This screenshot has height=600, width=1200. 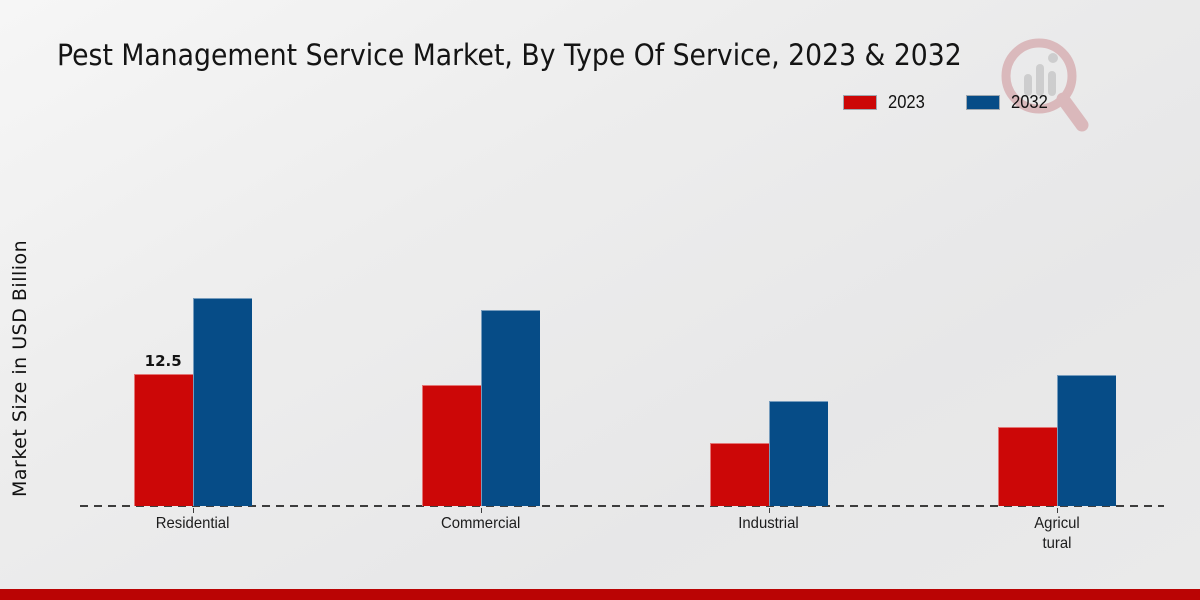 What do you see at coordinates (798, 453) in the screenshot?
I see `bar-2032-industrial` at bounding box center [798, 453].